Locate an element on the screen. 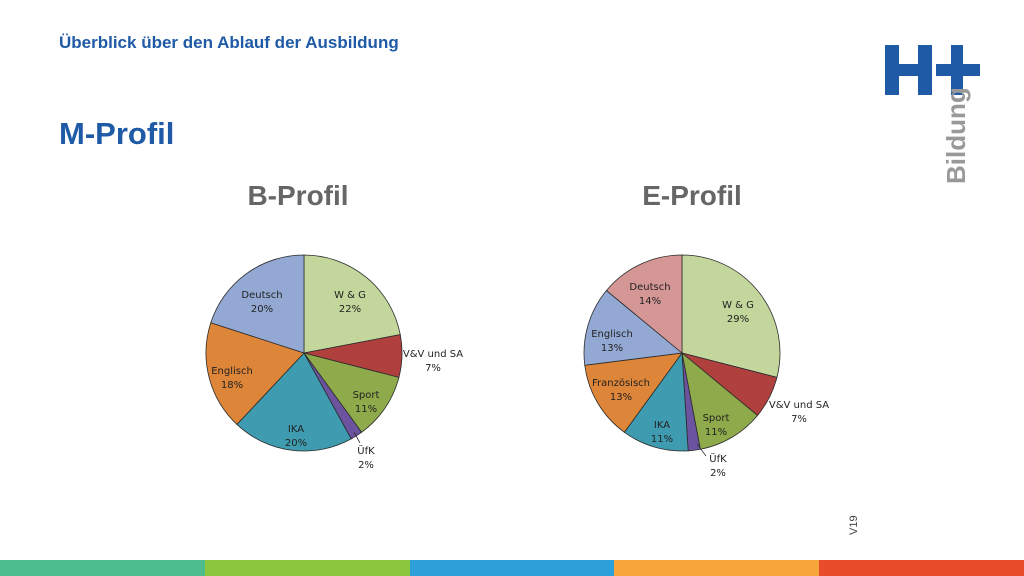  h-plus-bildung-logo: Bildung is located at coordinates (932, 114).